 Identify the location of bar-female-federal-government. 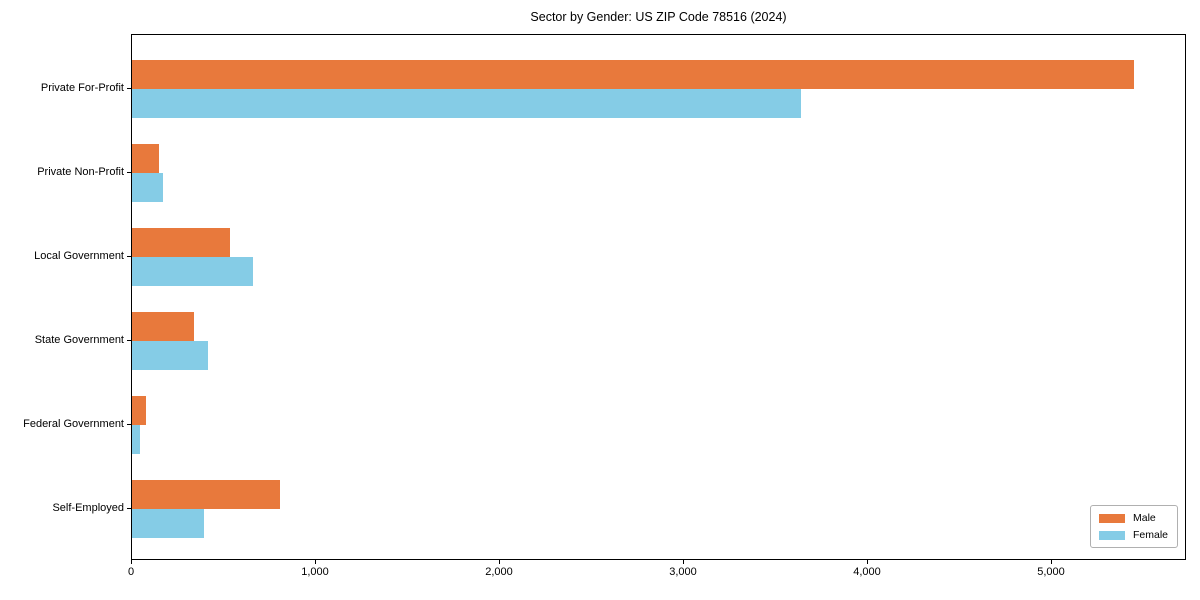
(136, 439).